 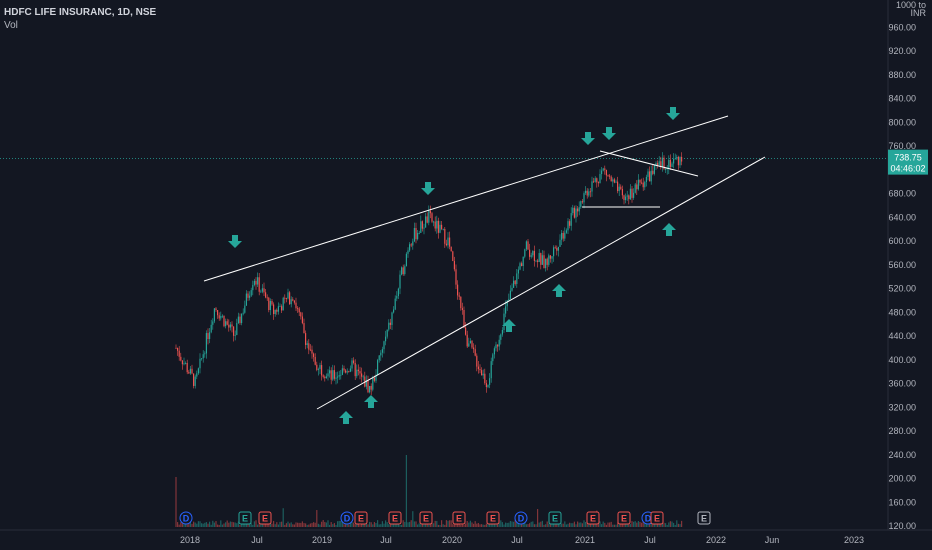 I want to click on upcoming-earnings-marker, so click(x=704, y=518).